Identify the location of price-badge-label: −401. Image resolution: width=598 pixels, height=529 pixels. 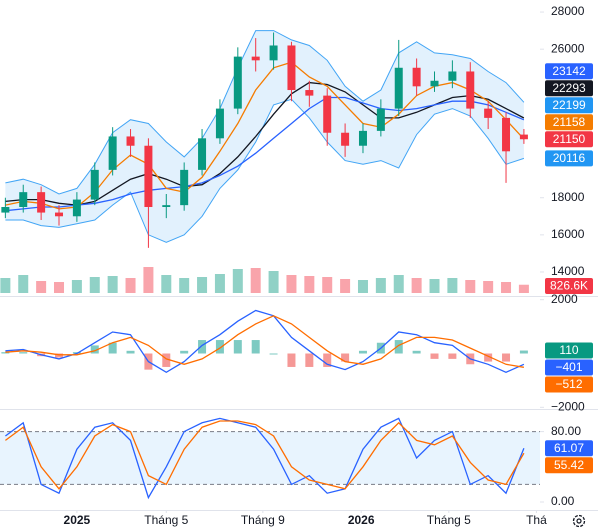
(568, 367).